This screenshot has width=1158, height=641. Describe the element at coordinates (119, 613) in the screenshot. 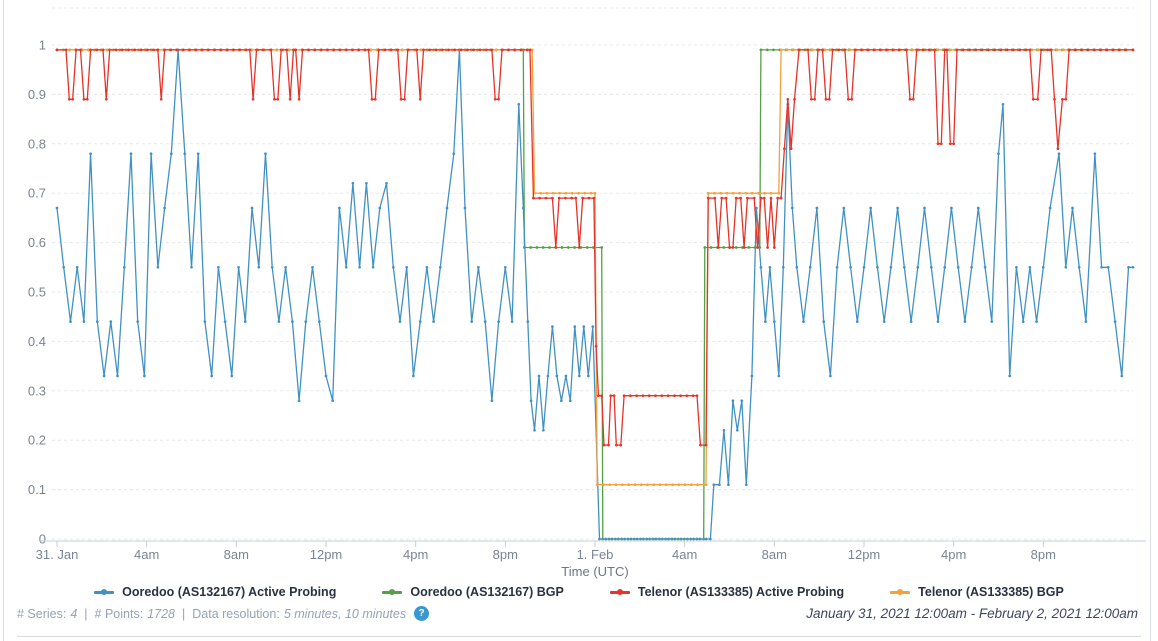

I see `points-count-label: # Points:` at that location.